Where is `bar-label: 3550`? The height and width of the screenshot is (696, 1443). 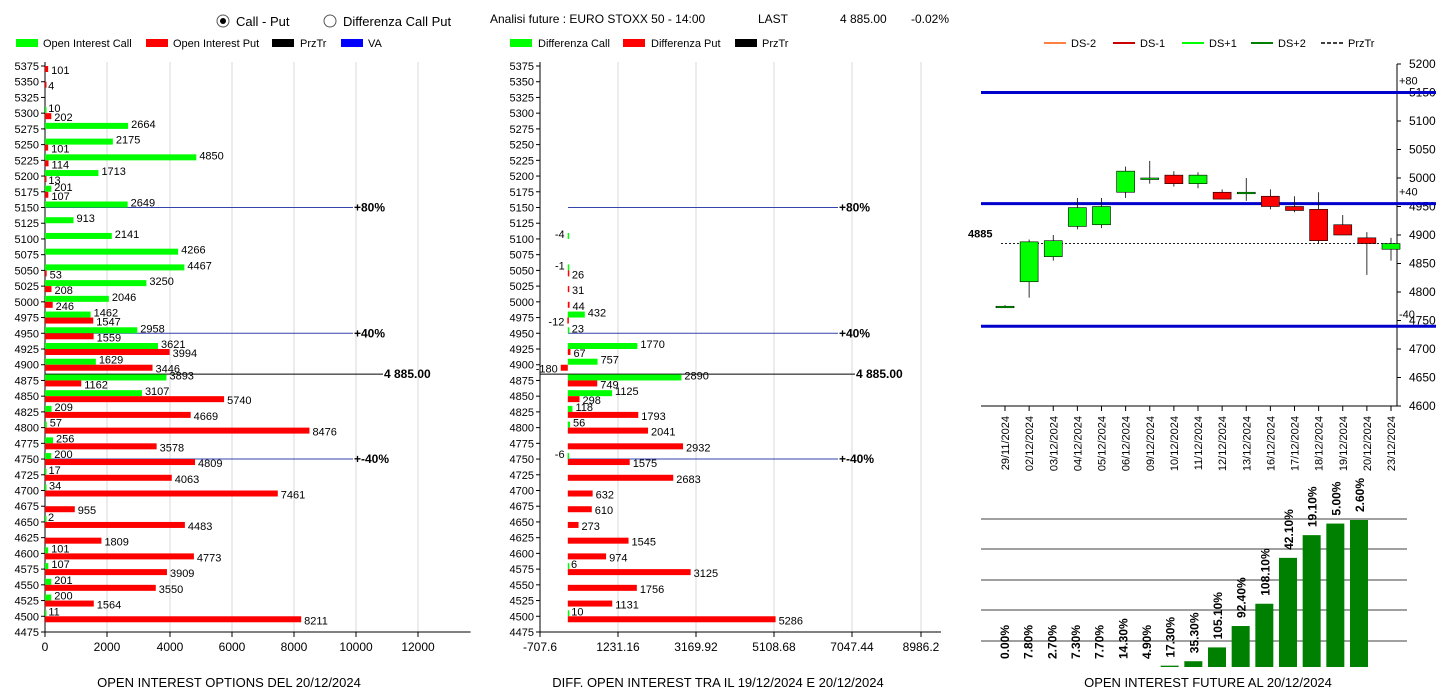 bar-label: 3550 is located at coordinates (171, 590).